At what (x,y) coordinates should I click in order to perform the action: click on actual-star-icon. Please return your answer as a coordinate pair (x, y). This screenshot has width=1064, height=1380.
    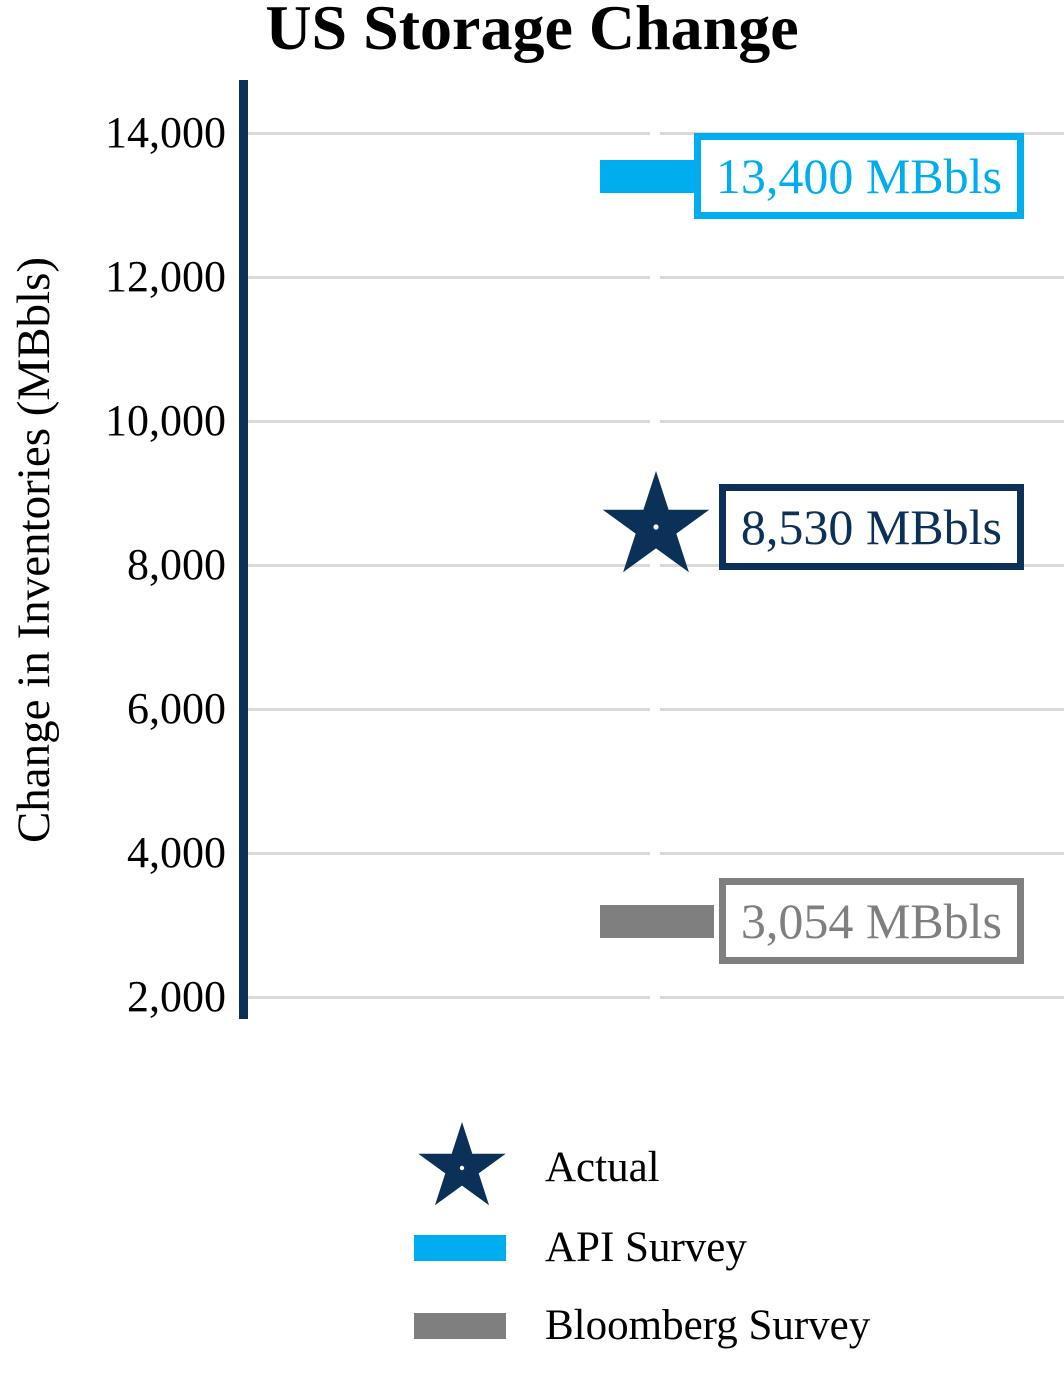
    Looking at the image, I should click on (656, 521).